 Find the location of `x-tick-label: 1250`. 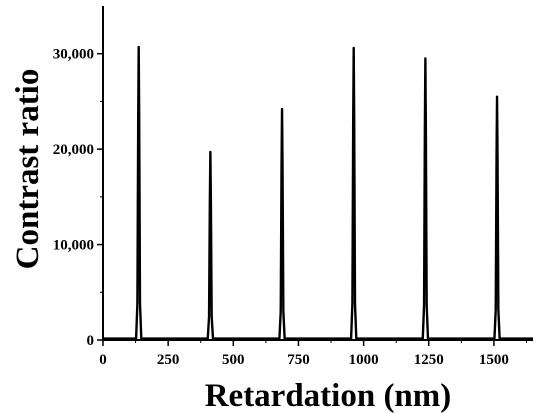

x-tick-label: 1250 is located at coordinates (429, 360).